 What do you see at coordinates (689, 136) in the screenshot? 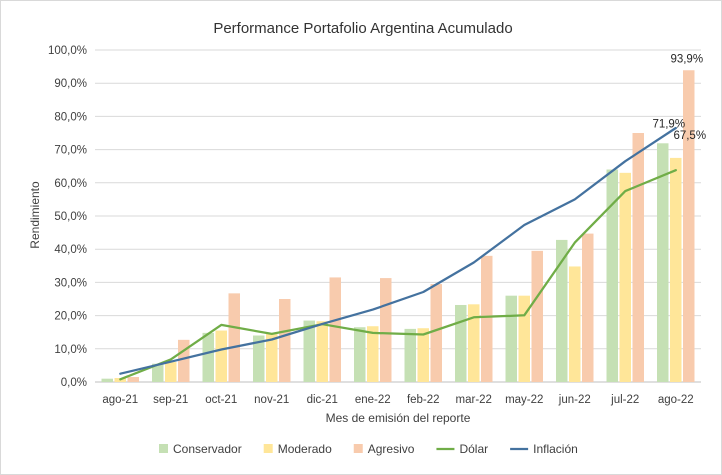
I see `data-label: 67,5%` at bounding box center [689, 136].